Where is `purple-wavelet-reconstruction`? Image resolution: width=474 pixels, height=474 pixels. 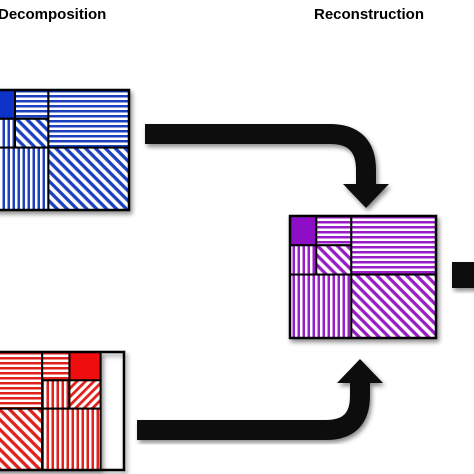
purple-wavelet-reconstruction is located at coordinates (363, 277).